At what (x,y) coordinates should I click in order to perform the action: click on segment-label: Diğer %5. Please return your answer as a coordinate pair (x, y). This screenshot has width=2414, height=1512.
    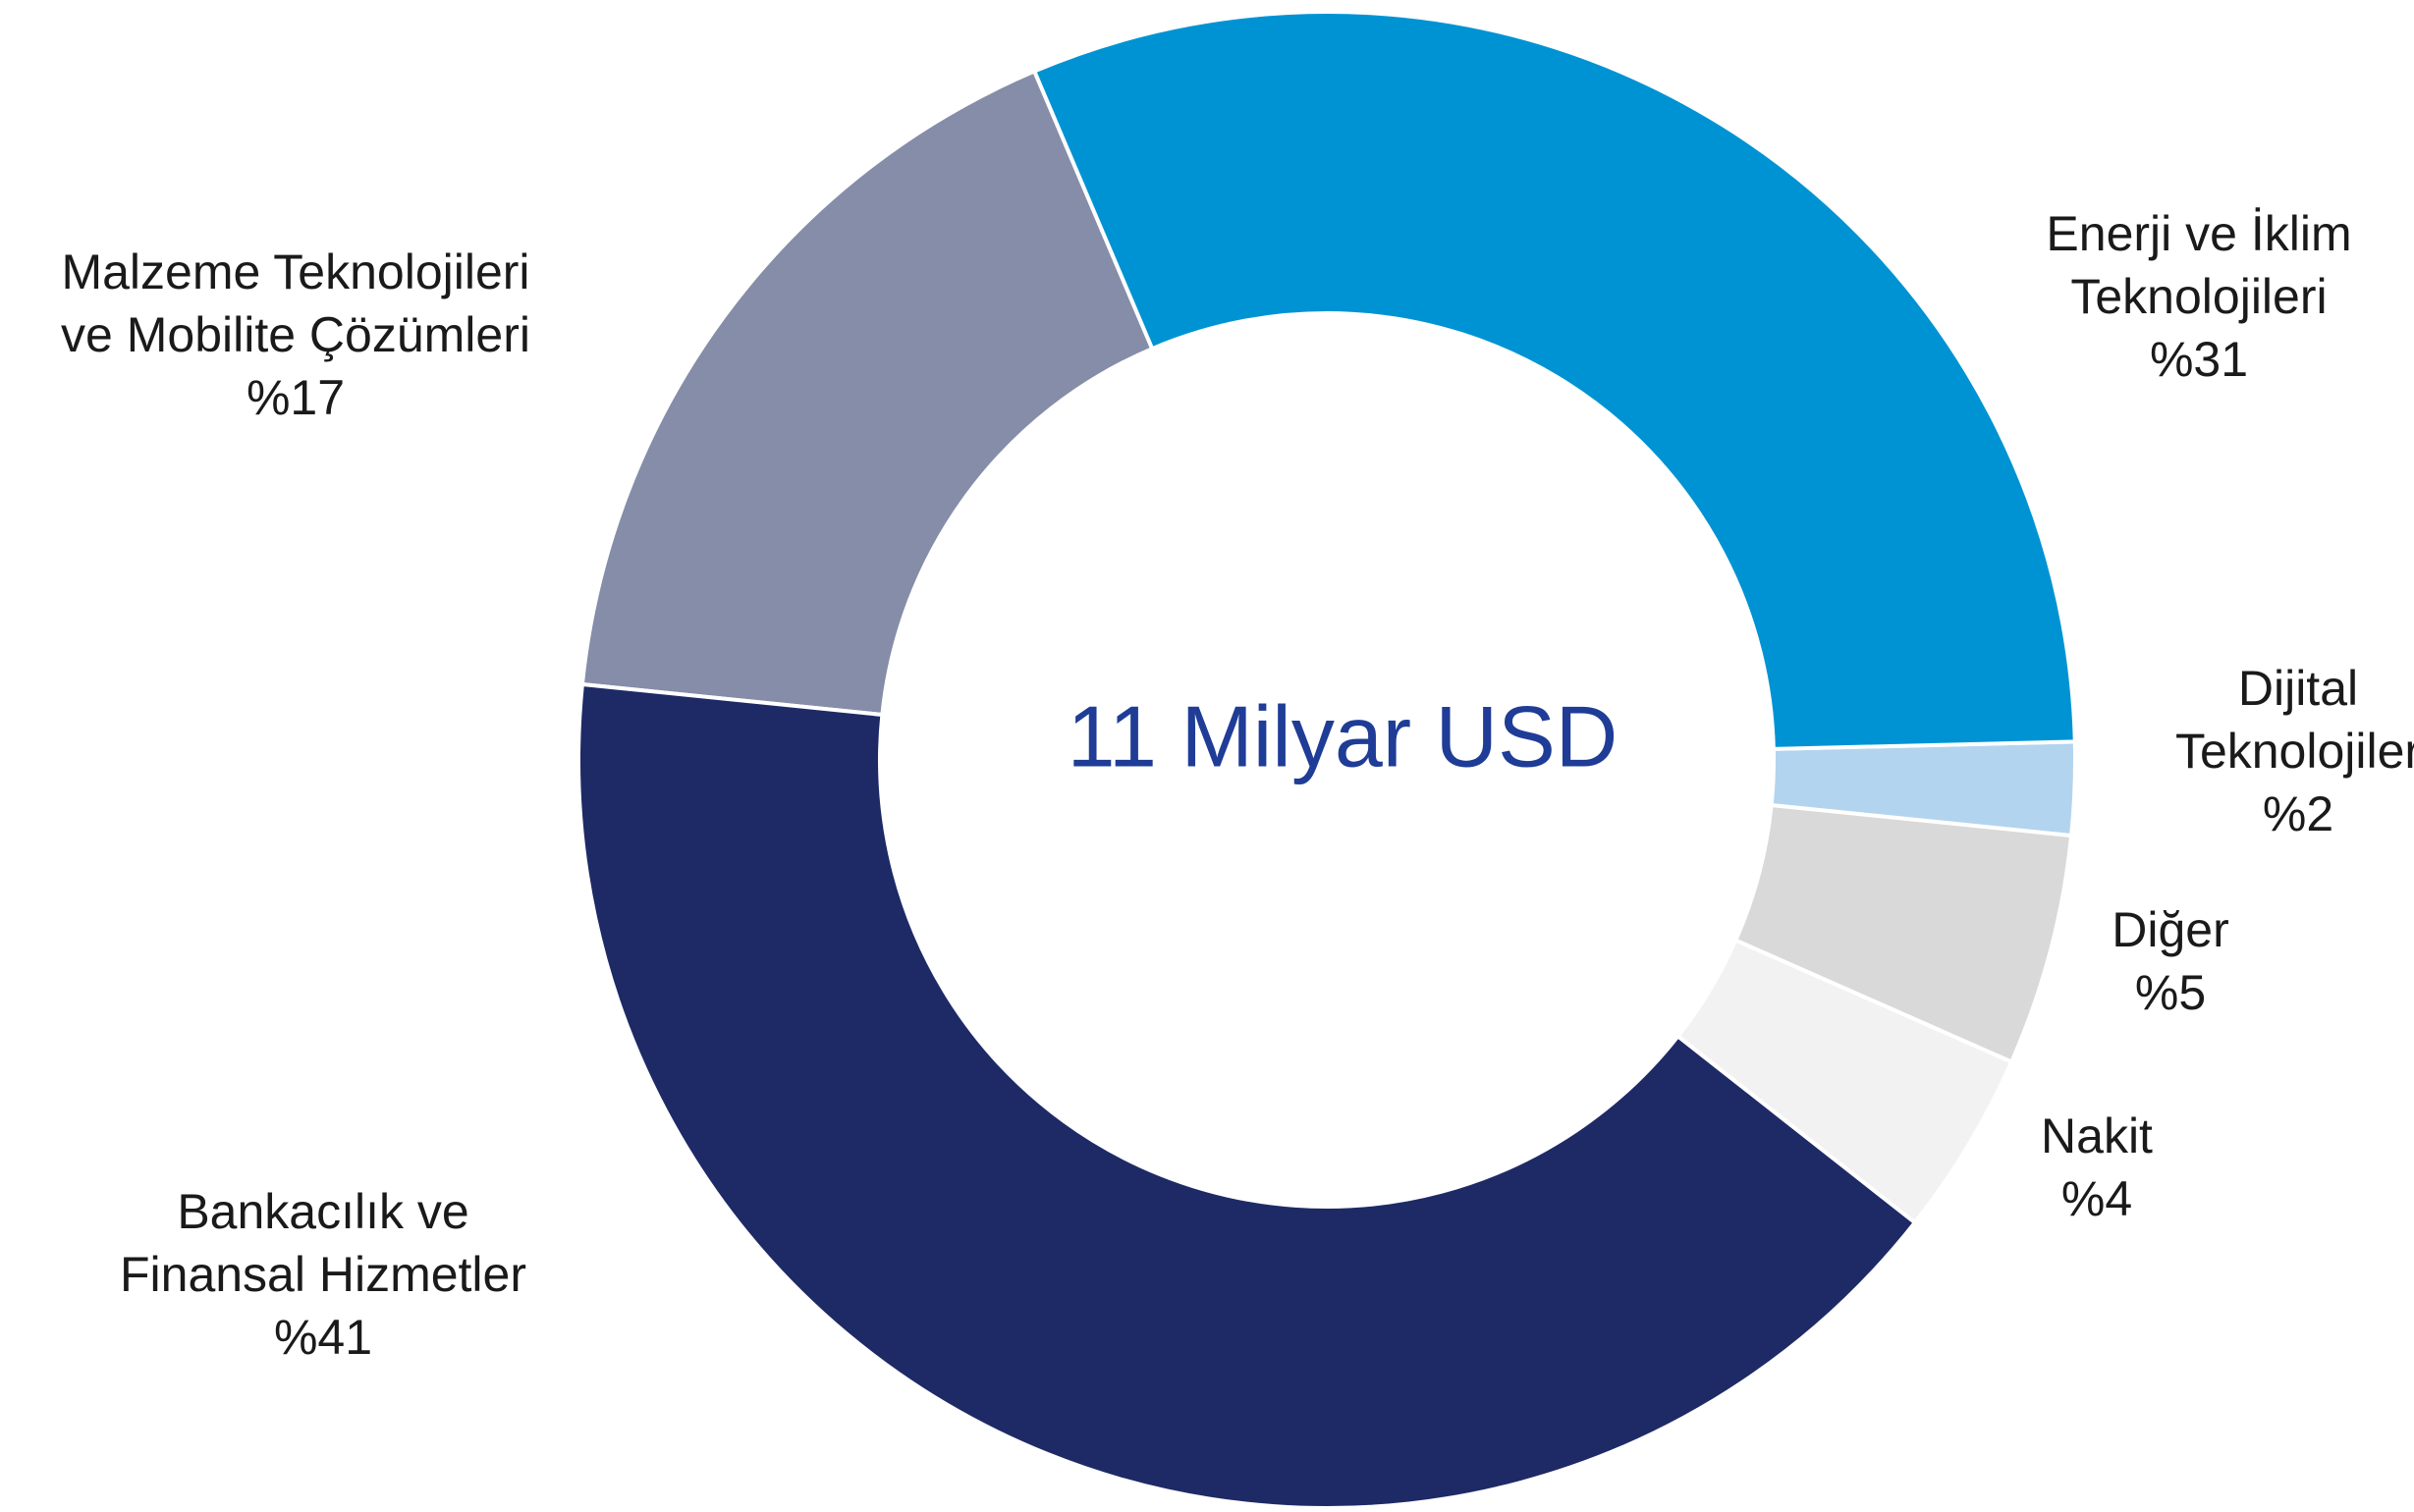
    Looking at the image, I should click on (2120, 961).